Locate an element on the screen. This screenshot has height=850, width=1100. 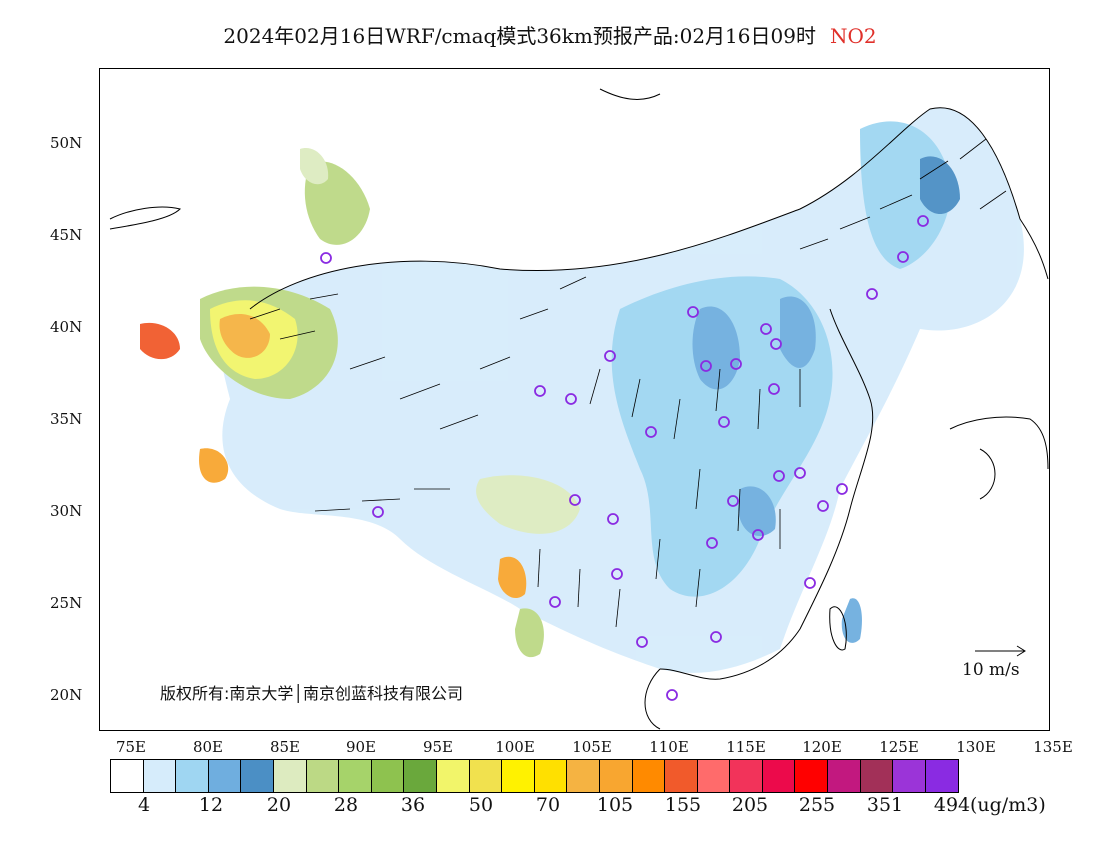
copyright-text: 版权所有:南京大学│南京创蓝科技有限公司 is located at coordinates (312, 693).